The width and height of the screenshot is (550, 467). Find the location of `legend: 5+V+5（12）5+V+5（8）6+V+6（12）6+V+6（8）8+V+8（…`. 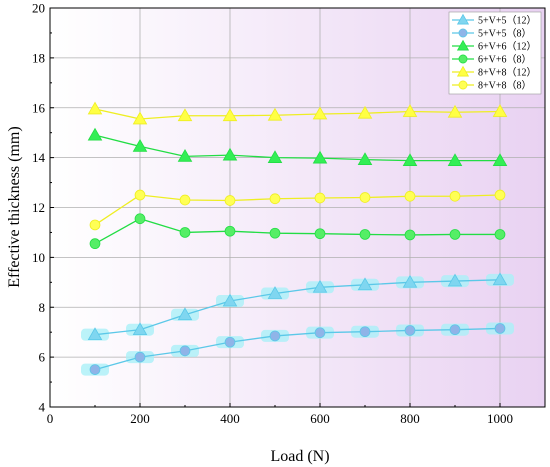

legend: 5+V+5（12）5+V+5（8）6+V+6（12）6+V+6（8）8+V+8（… is located at coordinates (495, 53).